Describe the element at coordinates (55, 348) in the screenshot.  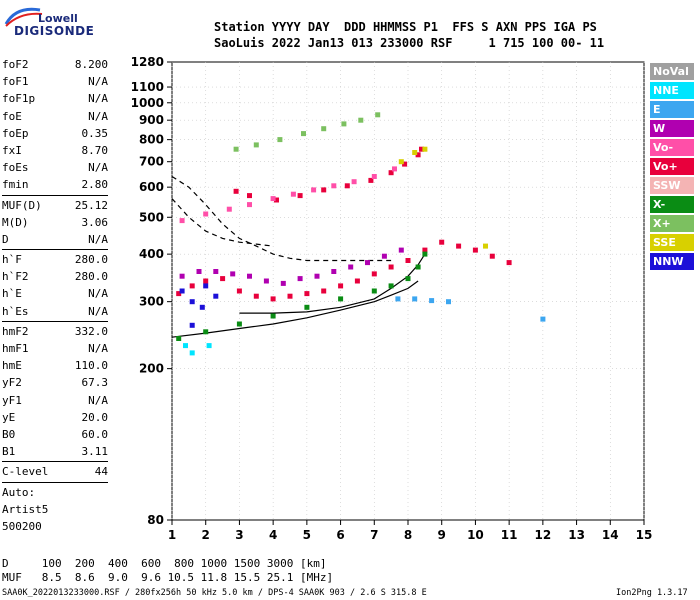
I see `param-row: hmF1 N/A` at that location.